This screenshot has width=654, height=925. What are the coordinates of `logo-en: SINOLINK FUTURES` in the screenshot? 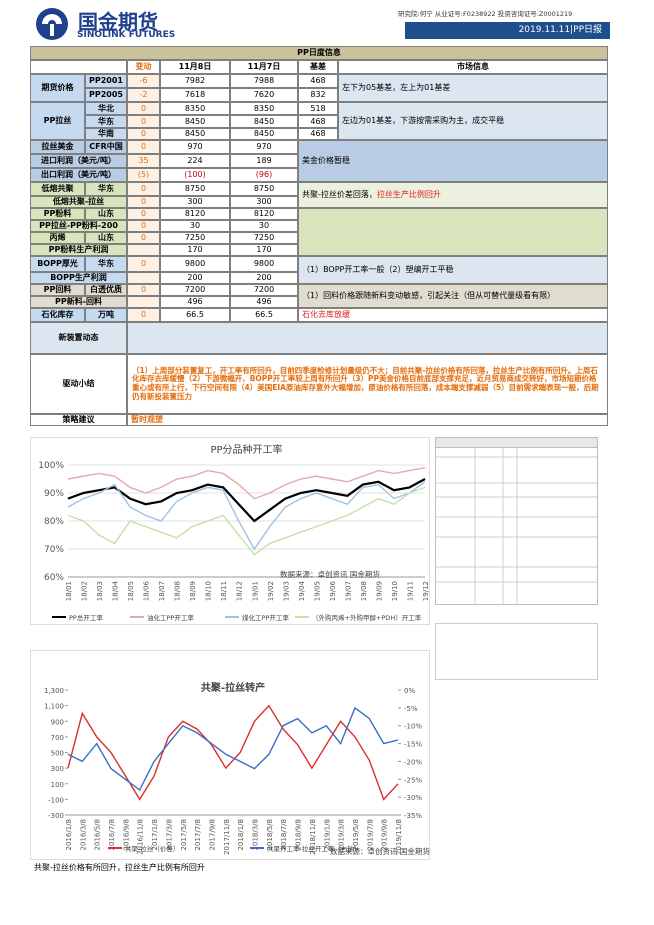 It's located at (126, 35).